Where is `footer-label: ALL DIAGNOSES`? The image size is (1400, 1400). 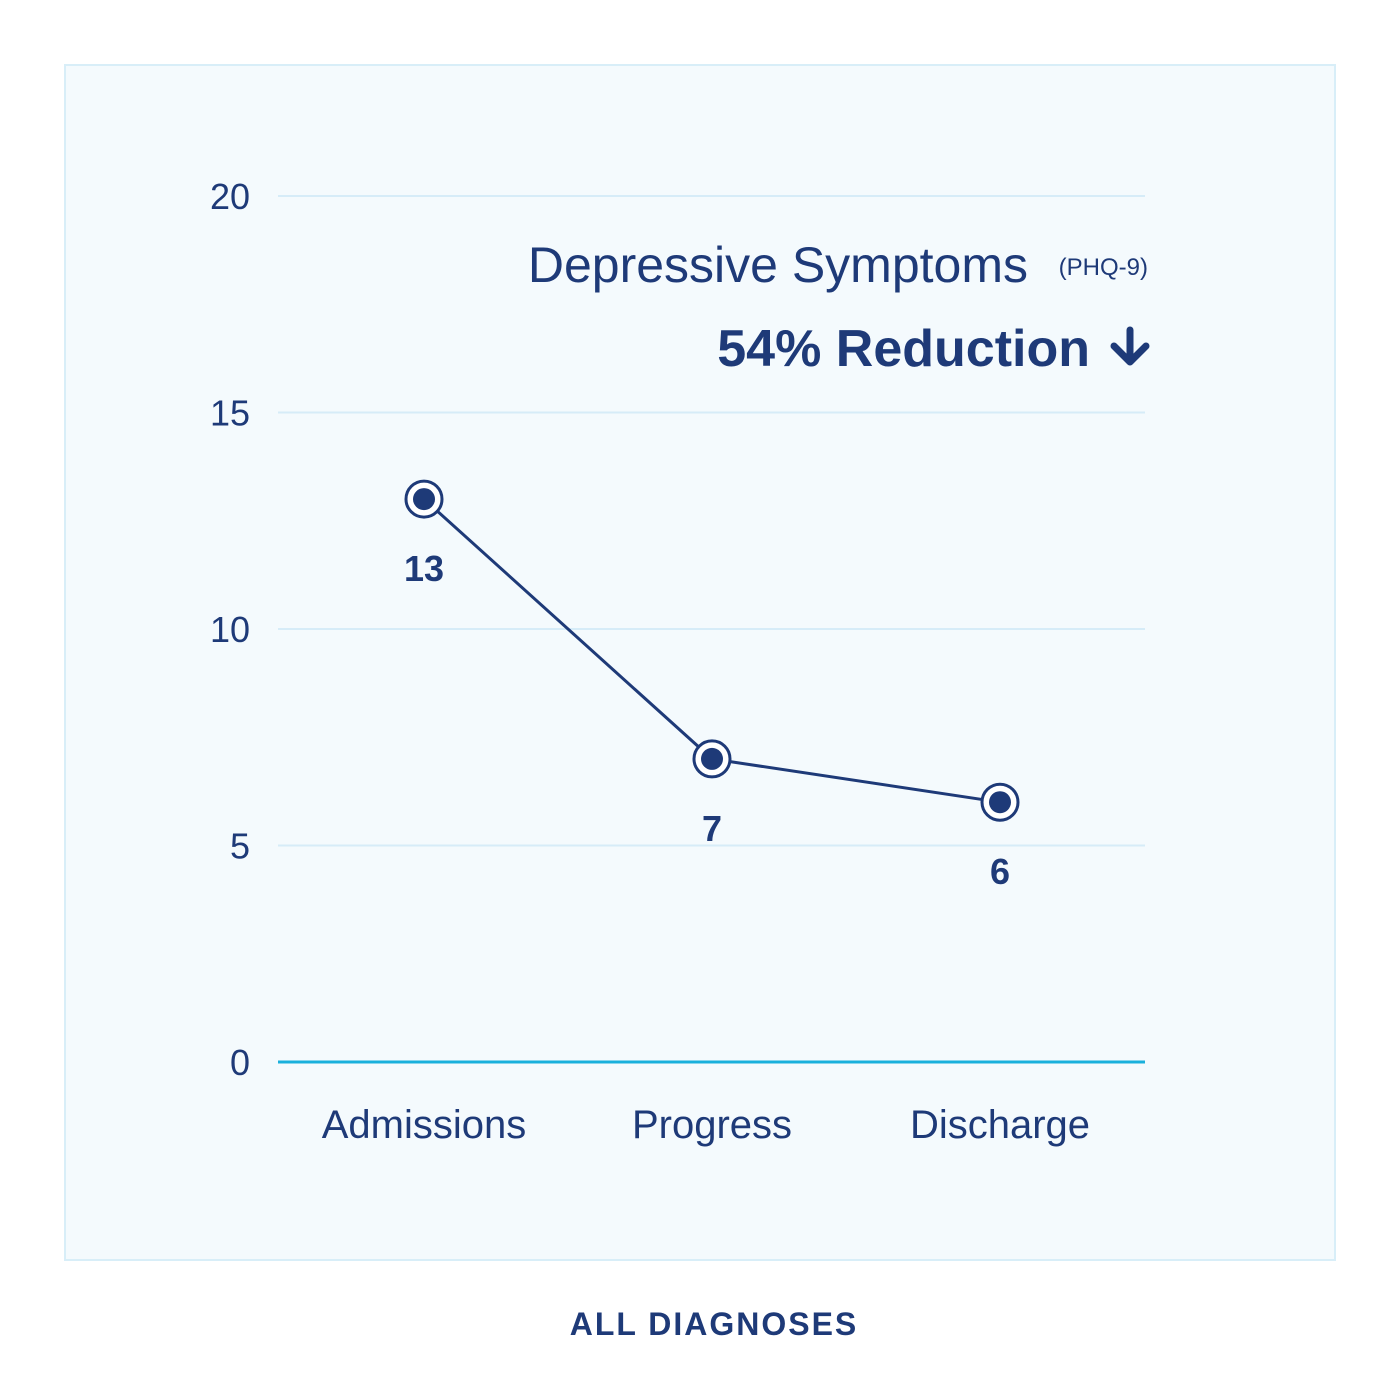
footer-label: ALL DIAGNOSES is located at coordinates (714, 1324).